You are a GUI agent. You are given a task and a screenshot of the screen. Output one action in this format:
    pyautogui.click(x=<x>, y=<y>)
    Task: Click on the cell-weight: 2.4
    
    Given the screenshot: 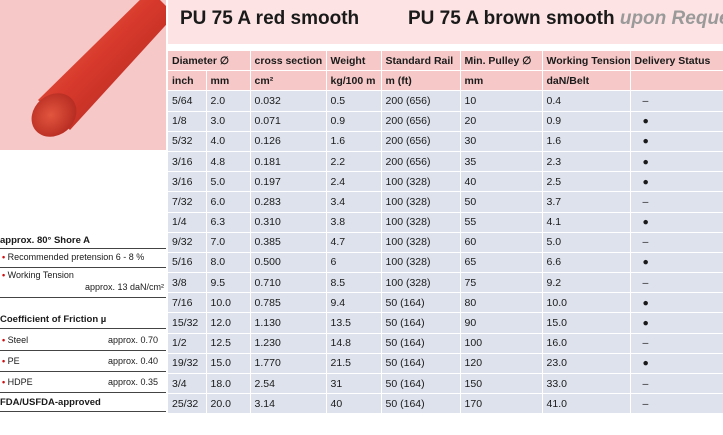 What is the action you would take?
    pyautogui.click(x=354, y=182)
    